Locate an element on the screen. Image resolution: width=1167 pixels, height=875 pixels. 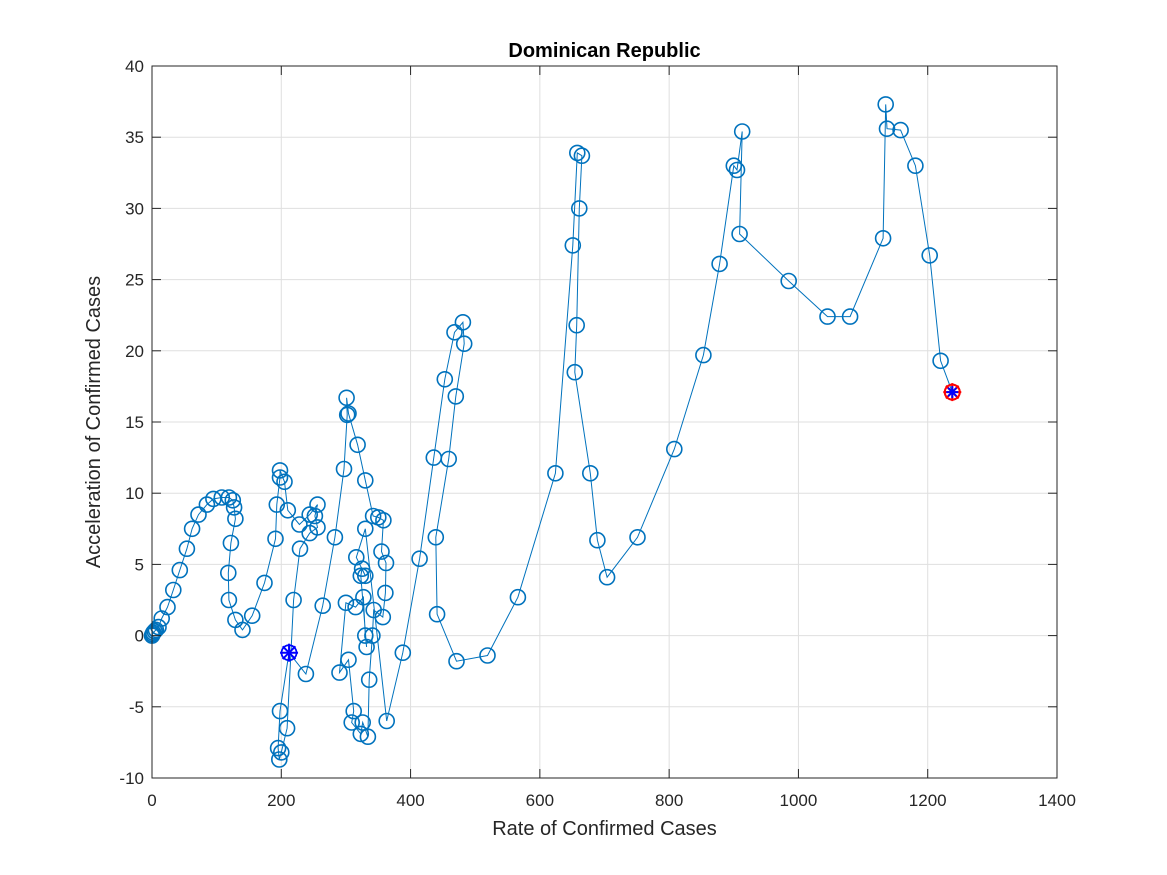
start-marker is located at coordinates (289, 652).